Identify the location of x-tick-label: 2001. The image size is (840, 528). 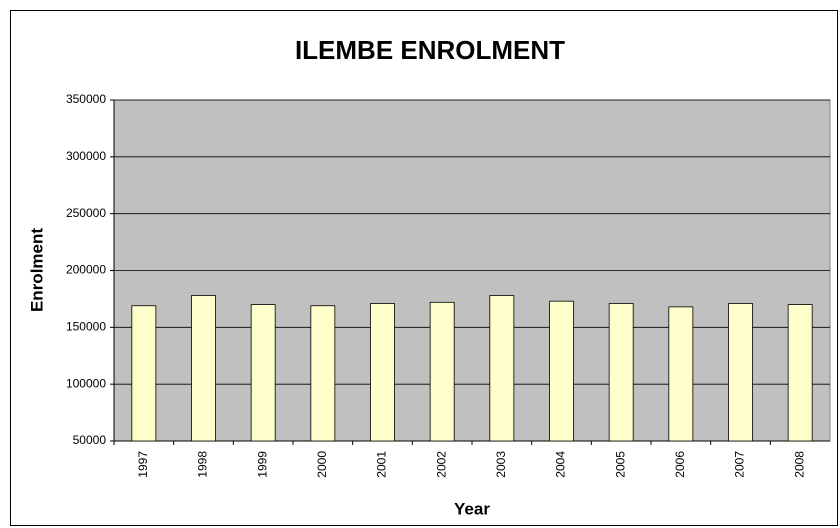
(382, 464).